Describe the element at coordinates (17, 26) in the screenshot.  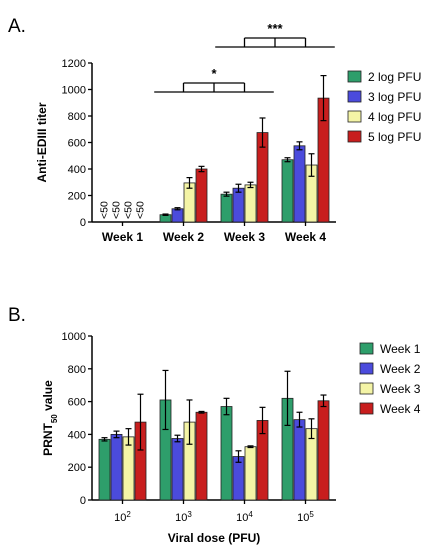
I see `panel-a-panel-label: A.` at that location.